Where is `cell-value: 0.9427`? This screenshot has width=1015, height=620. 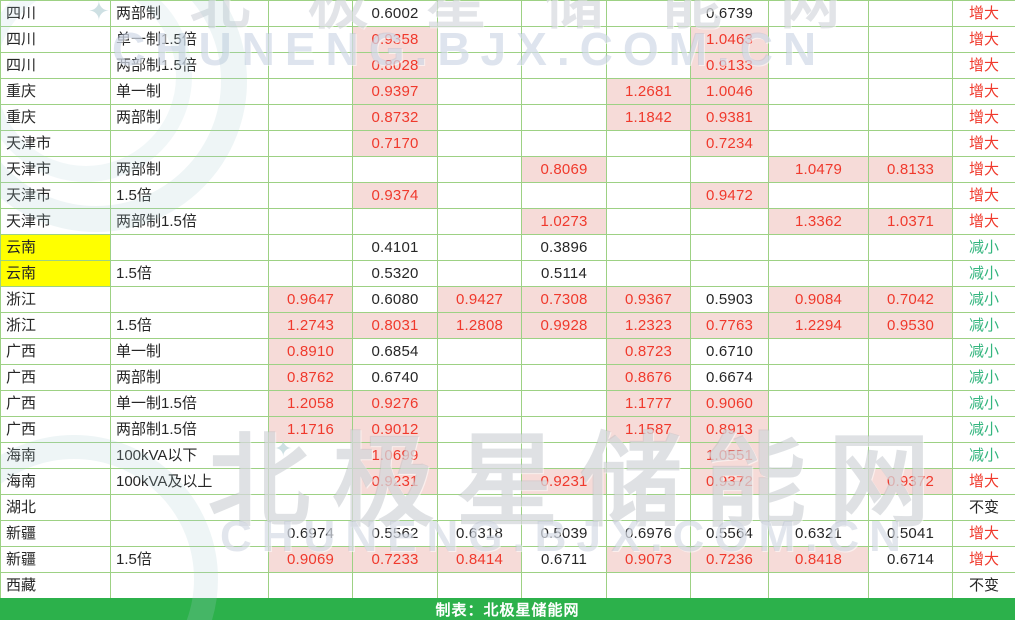
cell-value: 0.9427 is located at coordinates (479, 299).